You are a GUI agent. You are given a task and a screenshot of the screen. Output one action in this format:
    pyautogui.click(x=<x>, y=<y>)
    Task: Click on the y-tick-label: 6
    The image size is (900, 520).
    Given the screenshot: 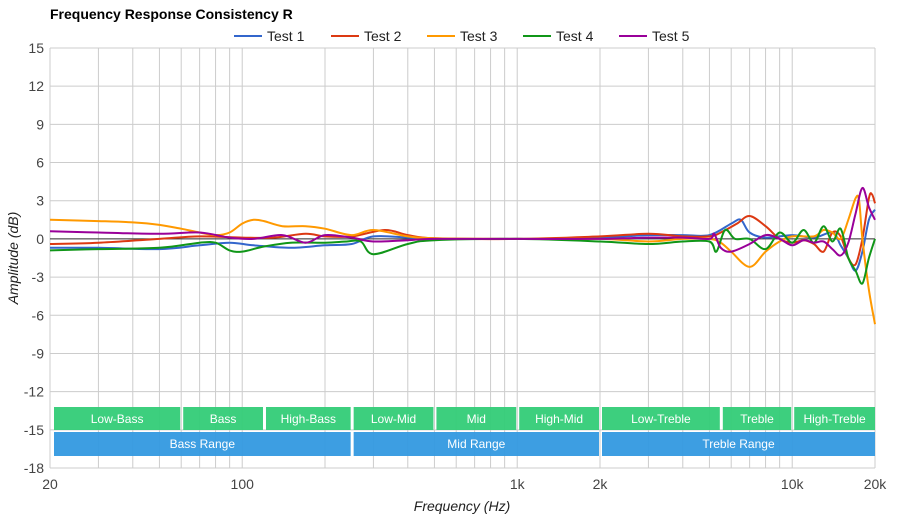 What is the action you would take?
    pyautogui.click(x=40, y=163)
    